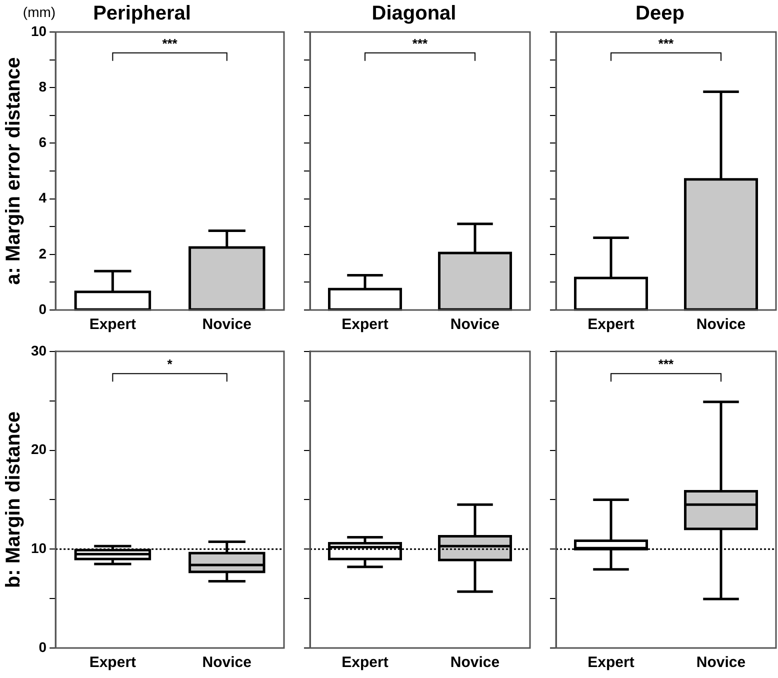 The height and width of the screenshot is (678, 778). Describe the element at coordinates (42, 198) in the screenshot. I see `y-tick-label: 4` at that location.